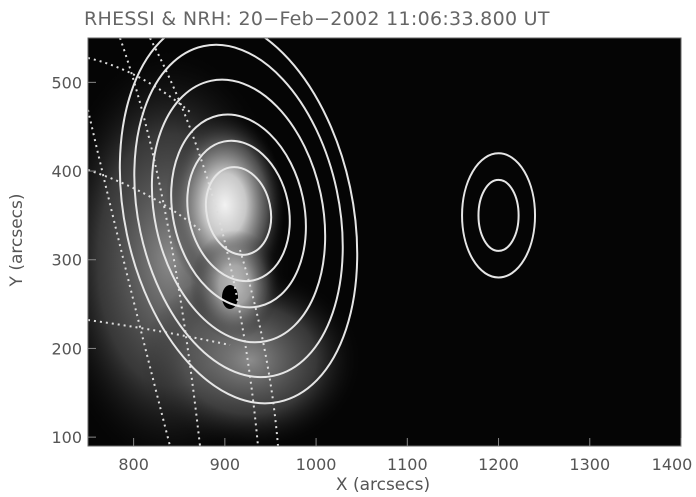 The width and height of the screenshot is (696, 497). What do you see at coordinates (672, 464) in the screenshot?
I see `x-tick-label: 1400` at bounding box center [672, 464].